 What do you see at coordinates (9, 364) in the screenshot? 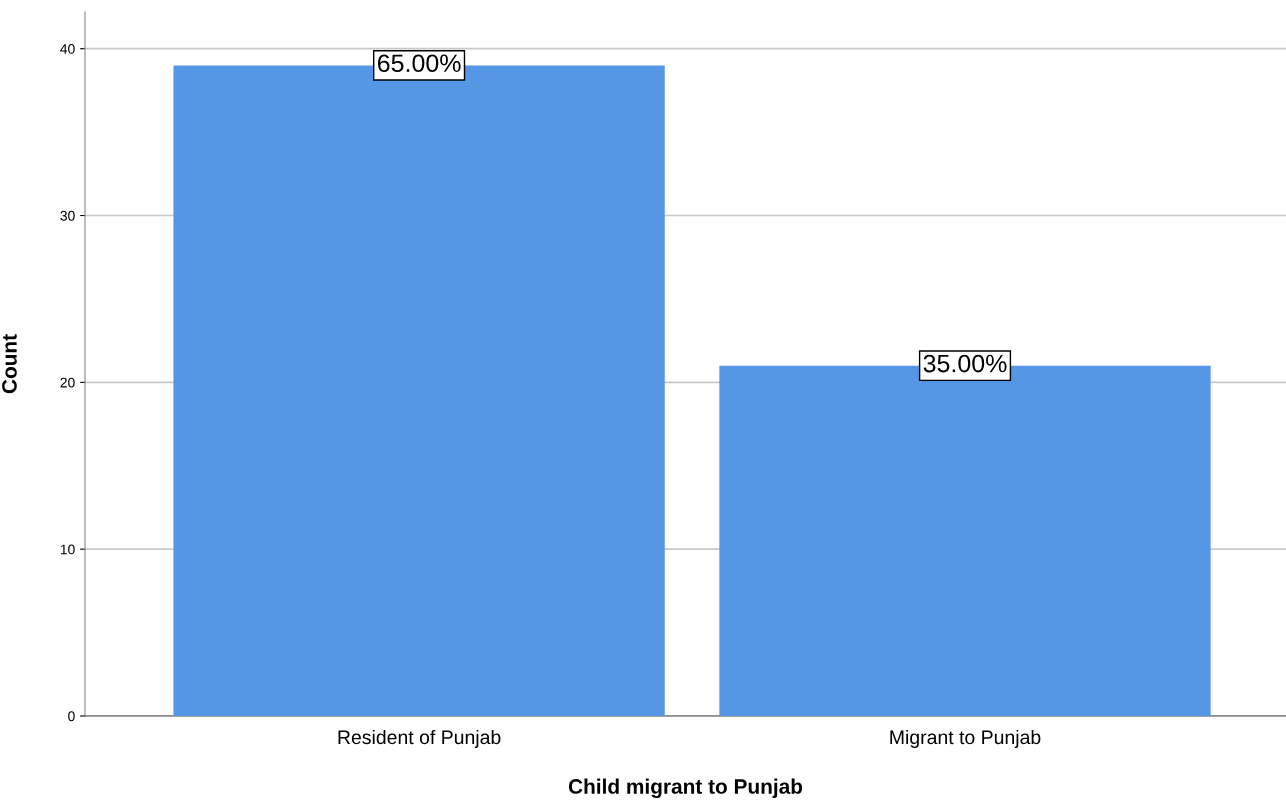
I see `y-axis-title: Count` at bounding box center [9, 364].